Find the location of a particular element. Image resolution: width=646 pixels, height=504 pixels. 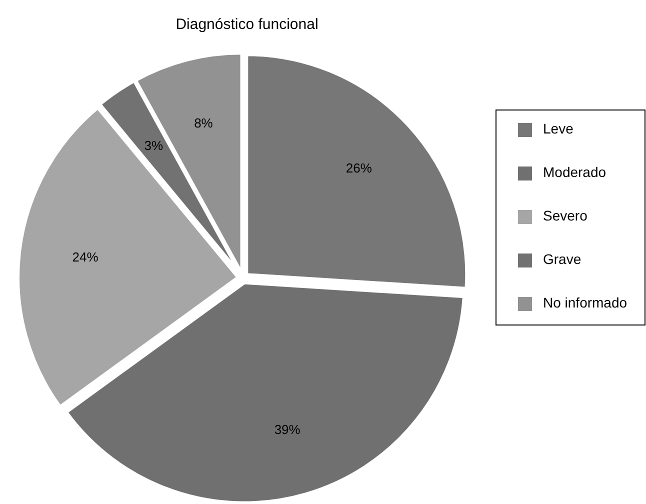

legend-label: Moderado is located at coordinates (574, 172).